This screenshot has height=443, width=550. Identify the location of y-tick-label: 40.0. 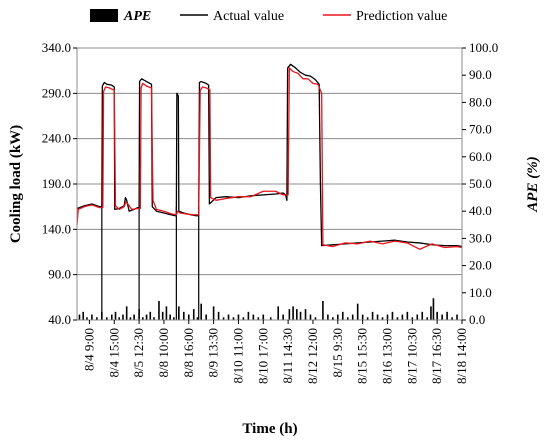
(59, 319).